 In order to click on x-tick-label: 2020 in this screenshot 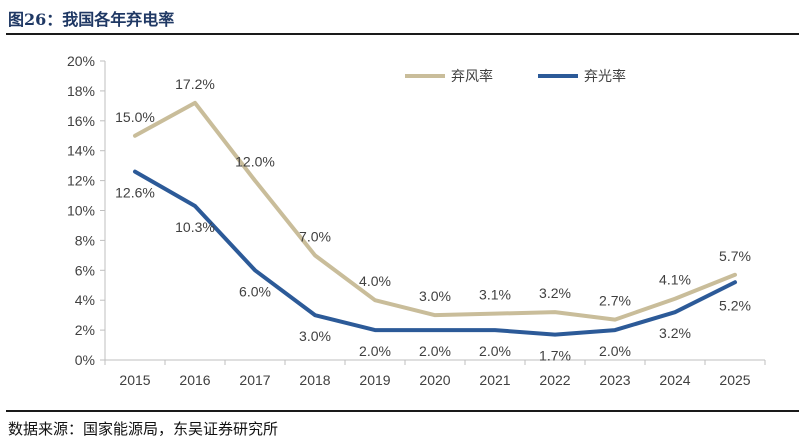, I will do `click(434, 380)`.